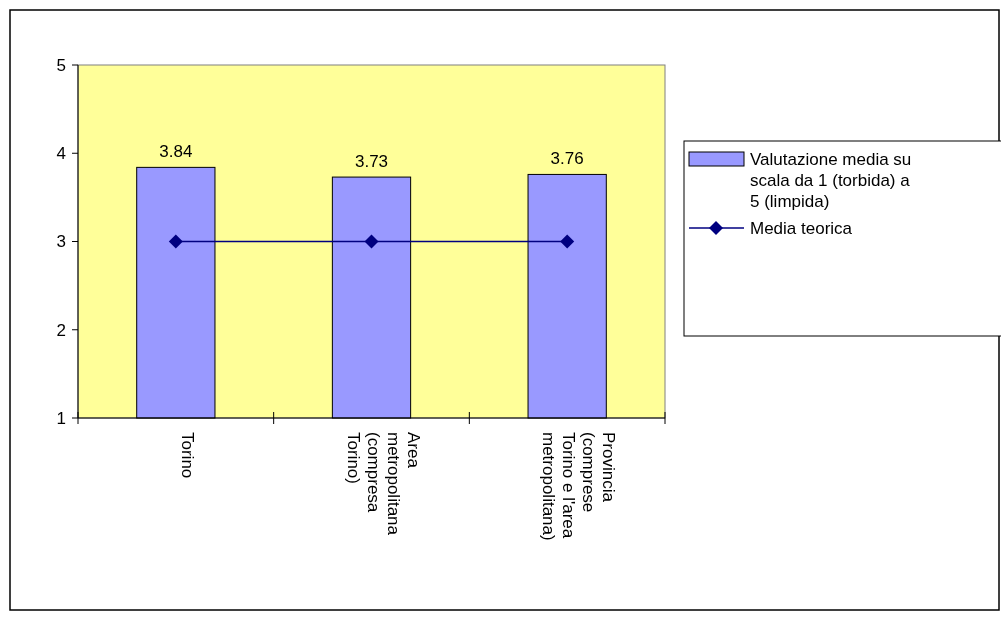 The width and height of the screenshot is (1001, 620). What do you see at coordinates (61, 242) in the screenshot?
I see `y-tick-label: 3` at bounding box center [61, 242].